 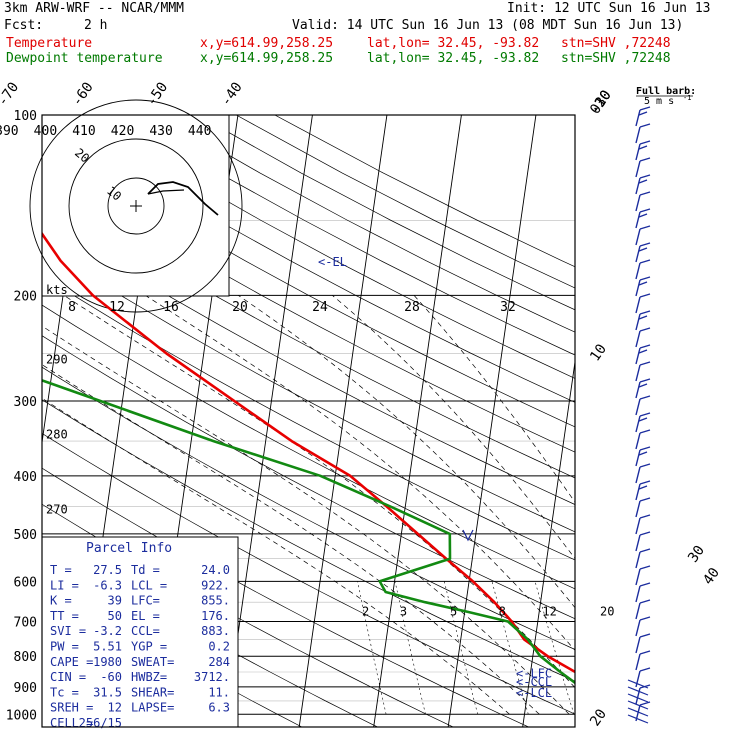 I want to click on parcel-key-0: T =, so click(x=61, y=570).